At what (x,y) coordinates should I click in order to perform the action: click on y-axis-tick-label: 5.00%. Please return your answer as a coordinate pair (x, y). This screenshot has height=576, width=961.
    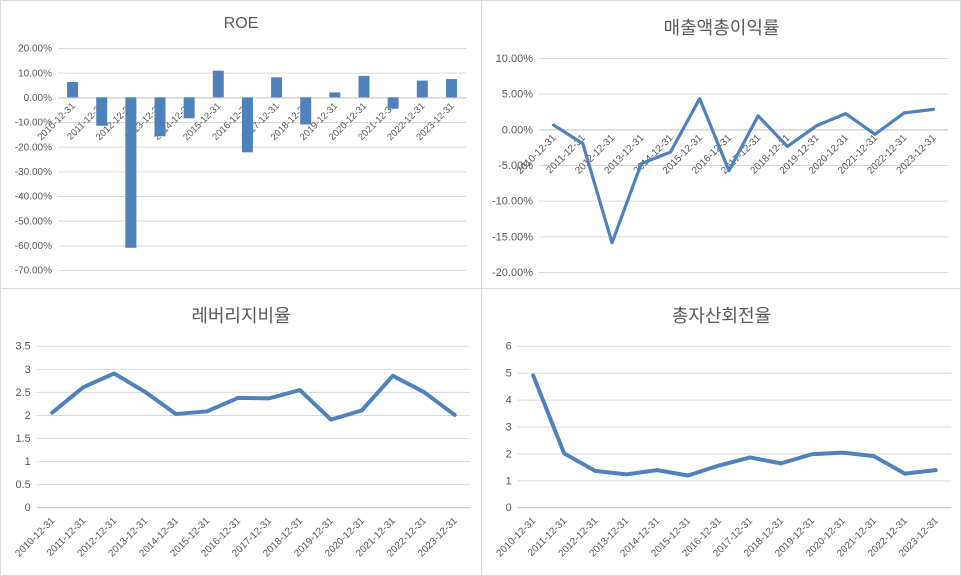
    Looking at the image, I should click on (517, 95).